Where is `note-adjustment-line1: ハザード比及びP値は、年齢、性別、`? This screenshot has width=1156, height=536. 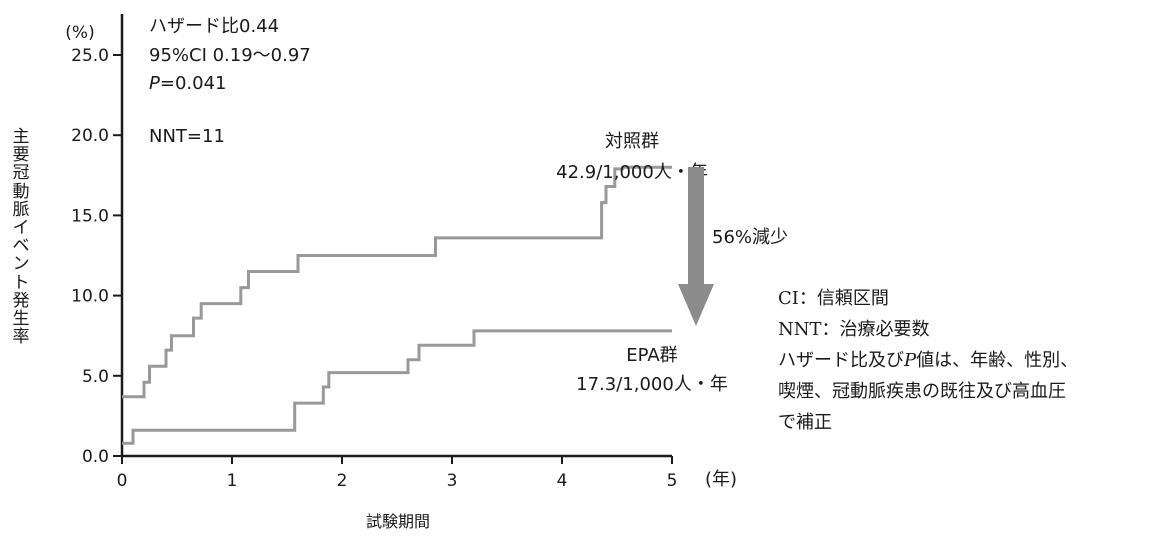
note-adjustment-line1: ハザード比及びP値は、年齢、性別、 is located at coordinates (964, 360).